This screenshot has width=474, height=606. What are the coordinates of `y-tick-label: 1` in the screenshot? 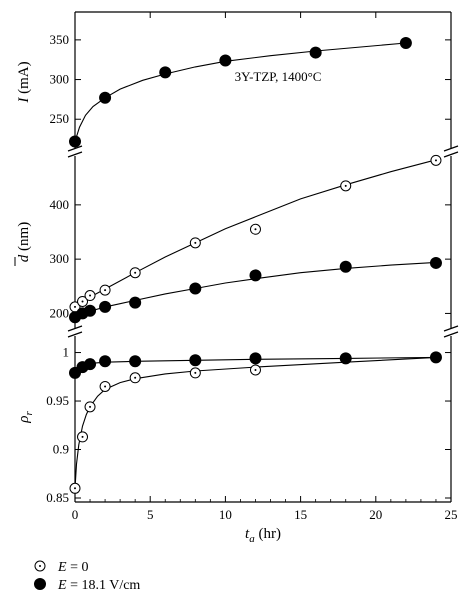 It's located at (66, 352).